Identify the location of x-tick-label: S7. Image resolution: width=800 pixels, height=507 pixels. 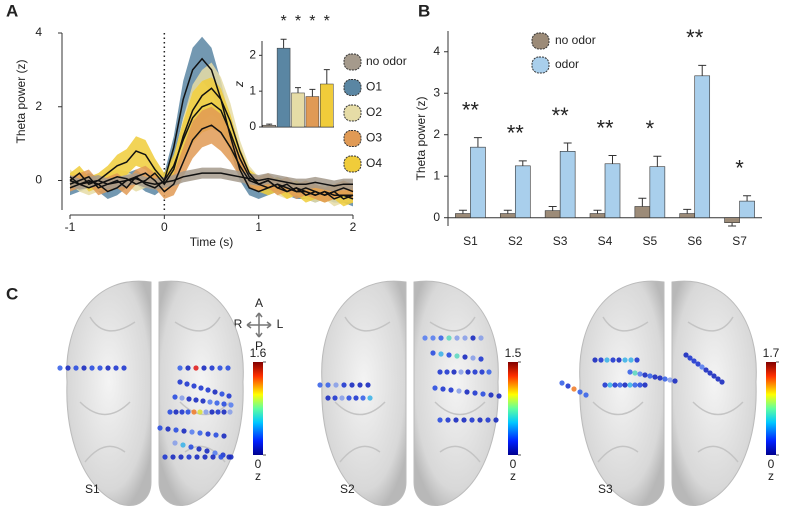
(739, 241).